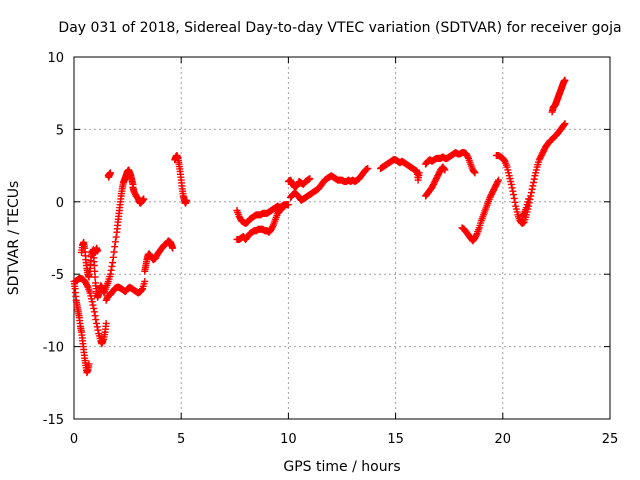 The height and width of the screenshot is (480, 640). Describe the element at coordinates (395, 439) in the screenshot. I see `x-tick-label: 15` at that location.